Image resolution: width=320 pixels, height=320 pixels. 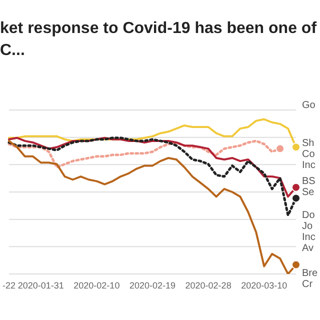 I want to click on series-label: BS Se, so click(x=309, y=187).